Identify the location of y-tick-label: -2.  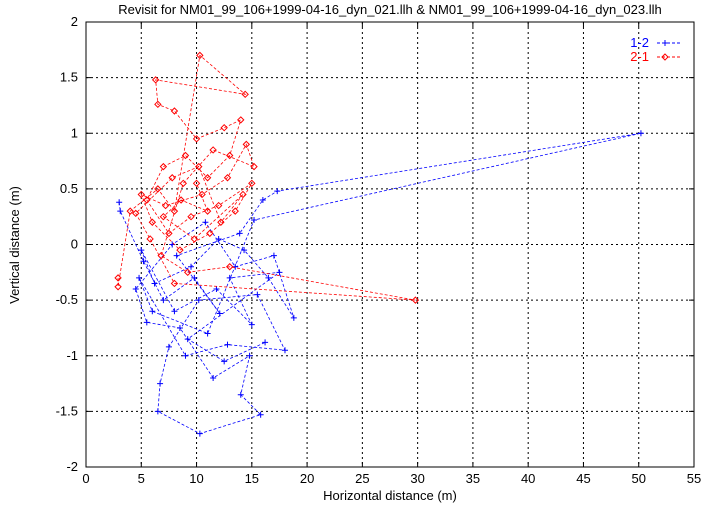
(72, 466).